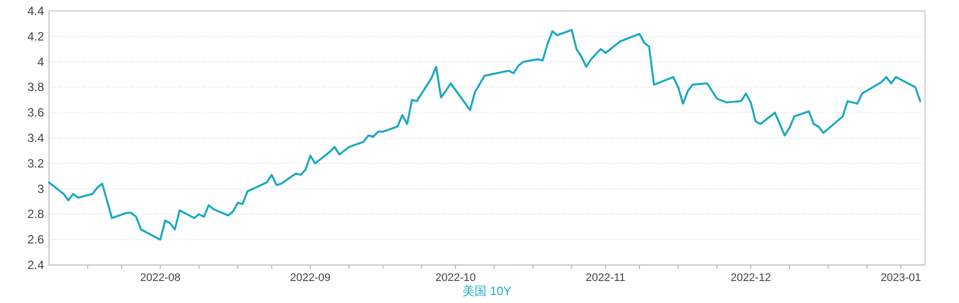 The height and width of the screenshot is (303, 959). What do you see at coordinates (35, 265) in the screenshot?
I see `y-tick-label: 2.4` at bounding box center [35, 265].